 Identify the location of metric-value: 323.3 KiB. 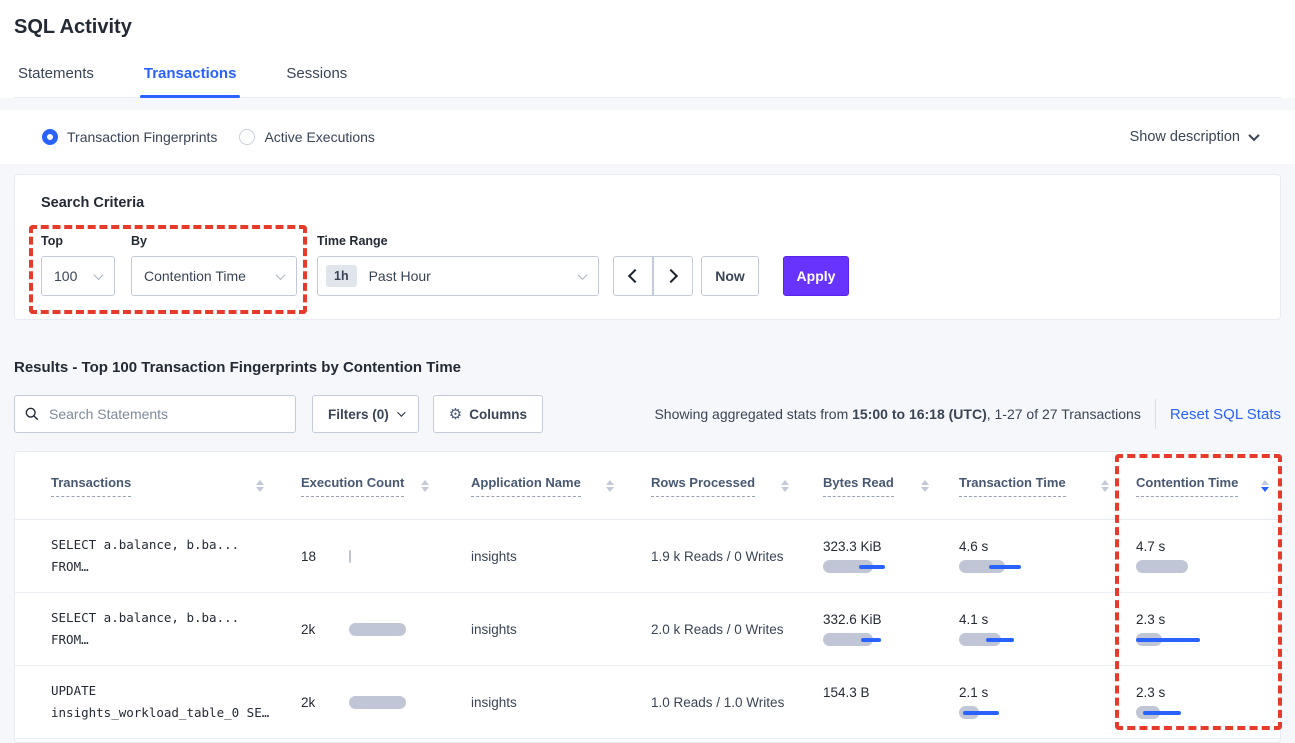
(852, 546).